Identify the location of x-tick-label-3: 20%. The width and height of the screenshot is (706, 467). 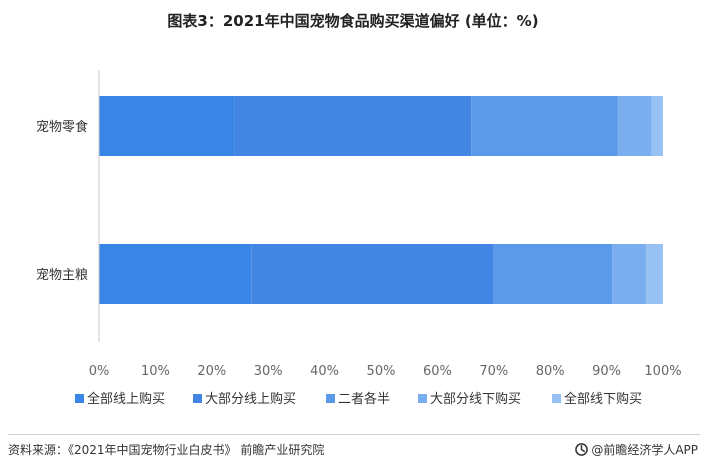
(211, 371).